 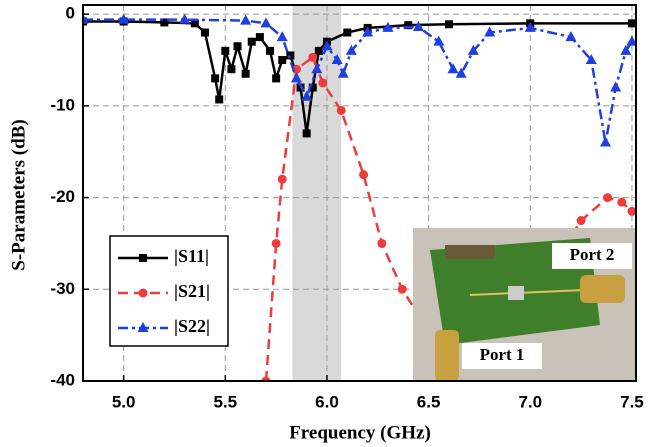 I want to click on x-axis-title: Frequency (GHz), so click(x=360, y=432).